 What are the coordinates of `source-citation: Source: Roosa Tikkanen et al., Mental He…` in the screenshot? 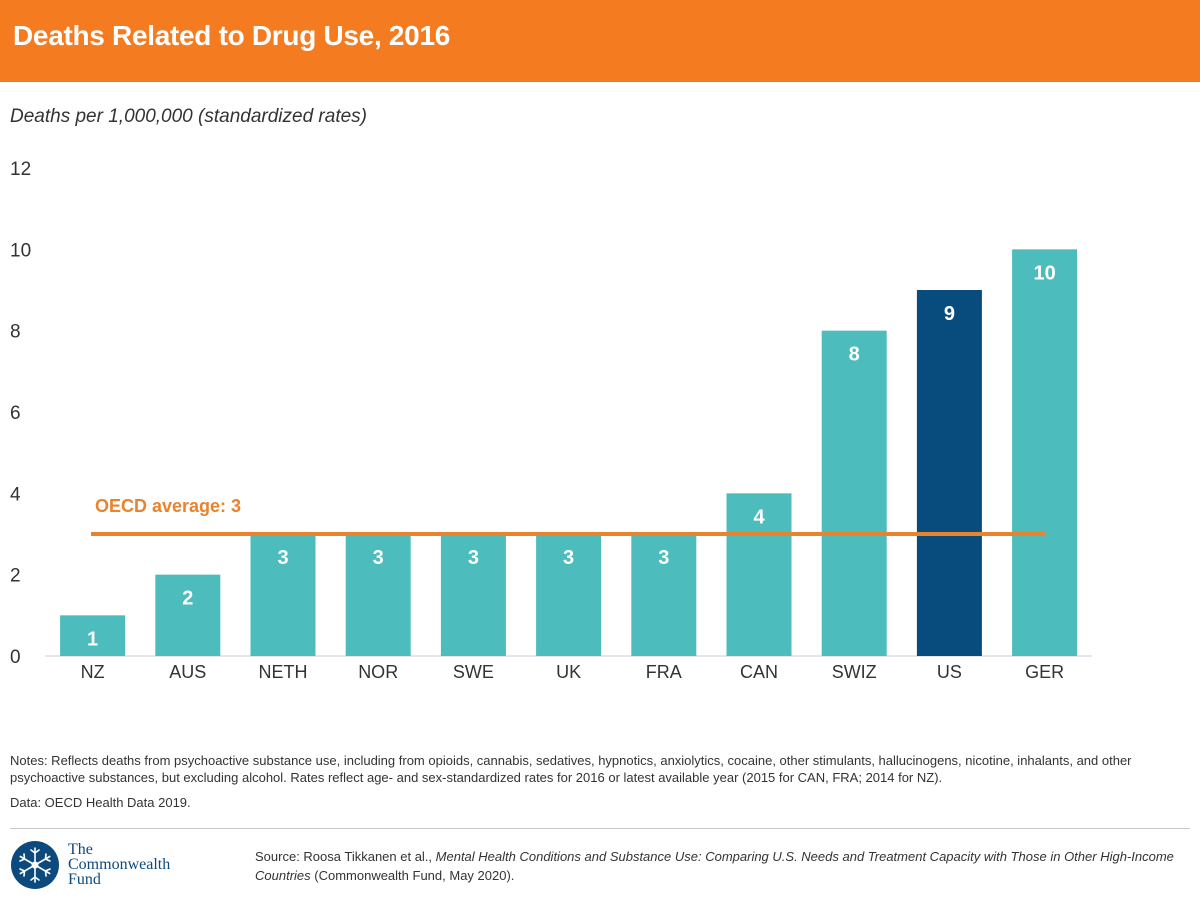 It's located at (720, 866).